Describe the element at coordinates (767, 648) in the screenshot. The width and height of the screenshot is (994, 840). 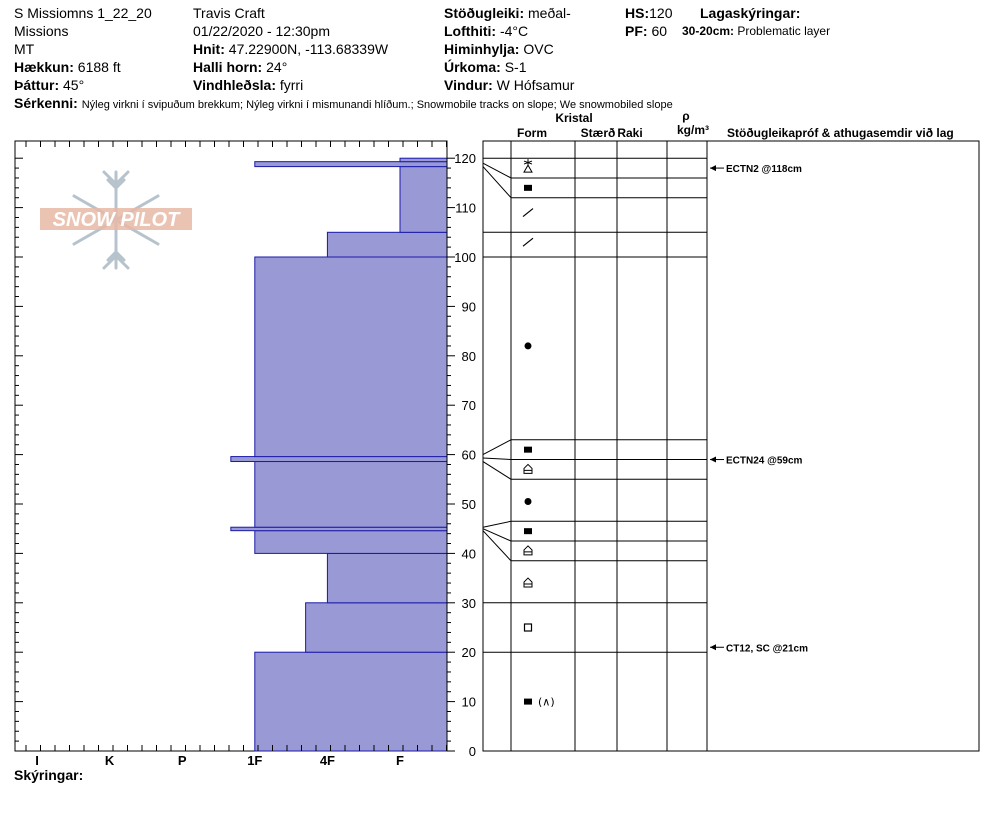
I see `stability-test-label: CT12, SC @21cm` at that location.